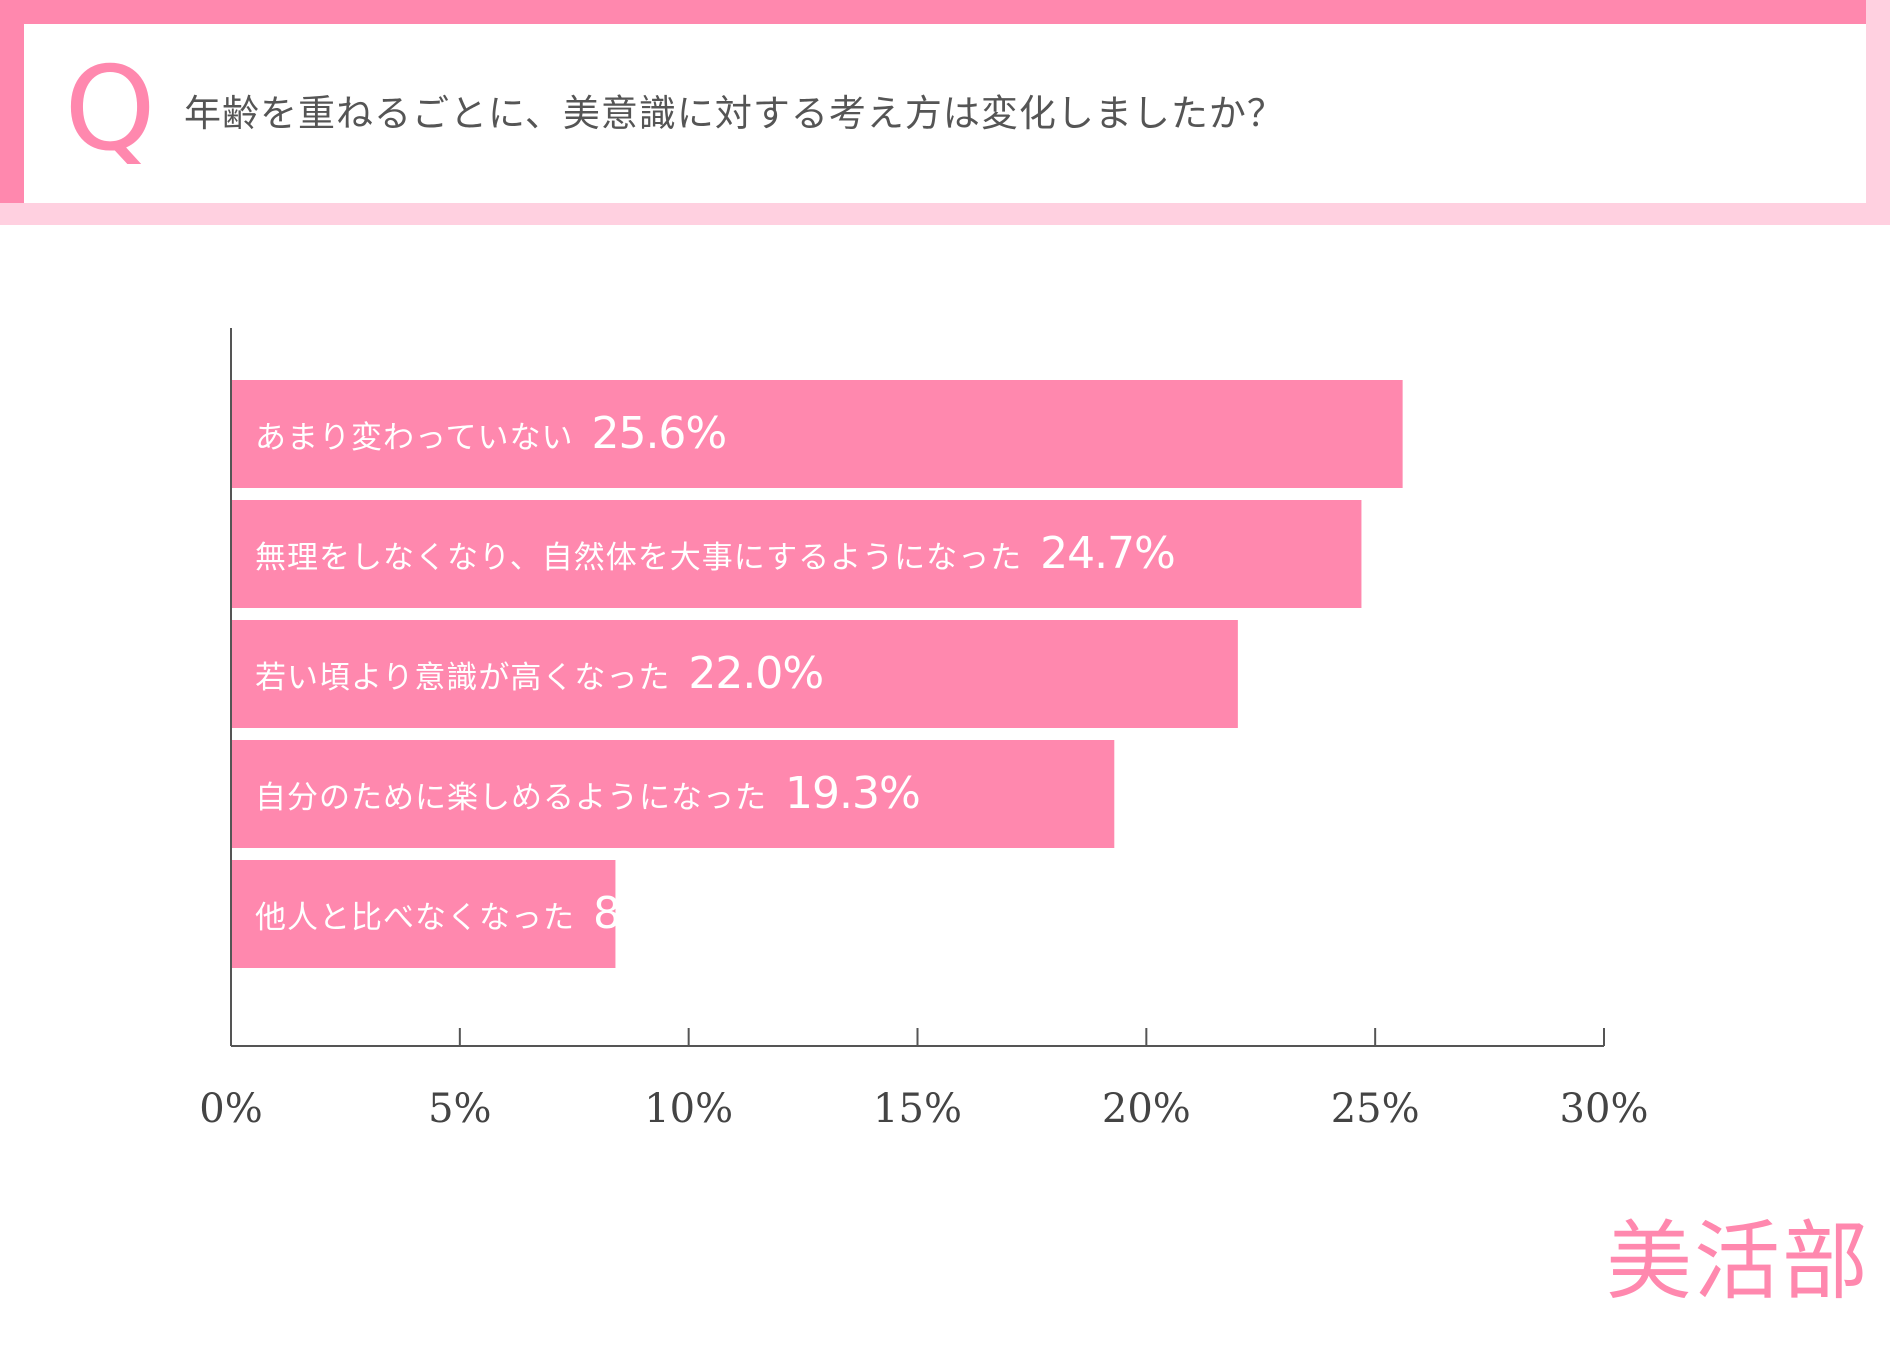  I want to click on question-box, so click(945, 113).